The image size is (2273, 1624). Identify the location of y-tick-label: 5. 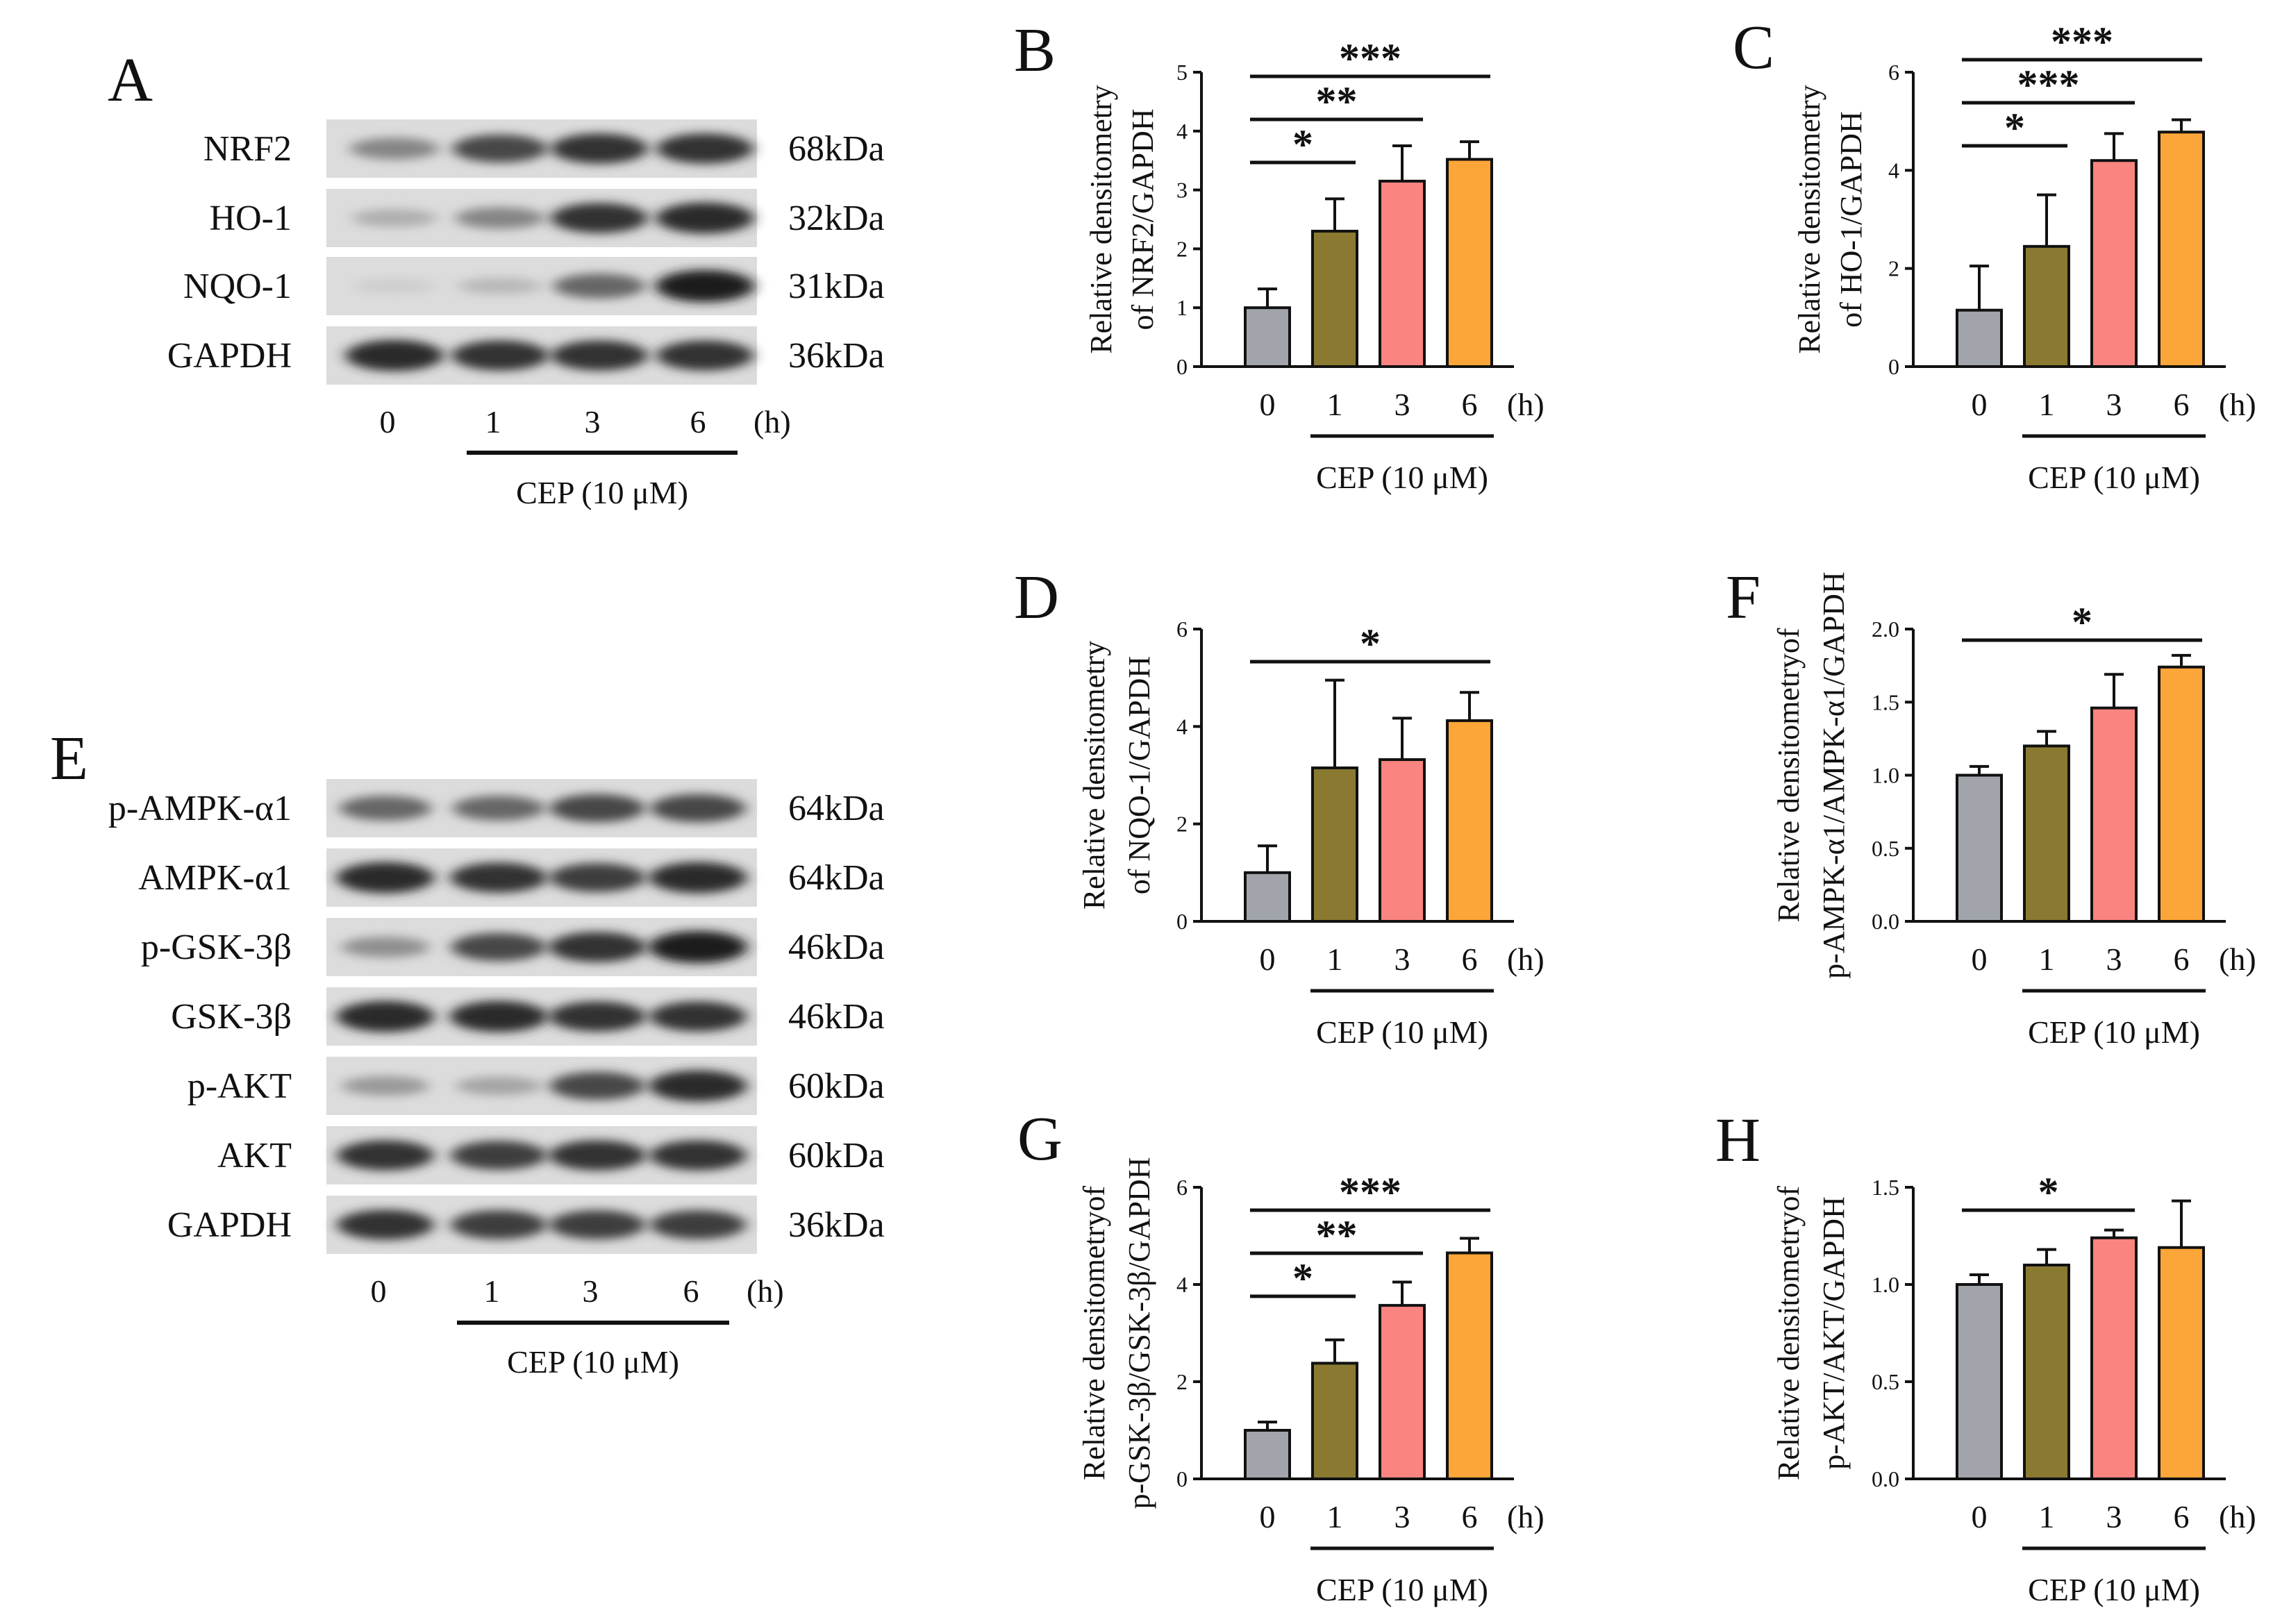
(1182, 72).